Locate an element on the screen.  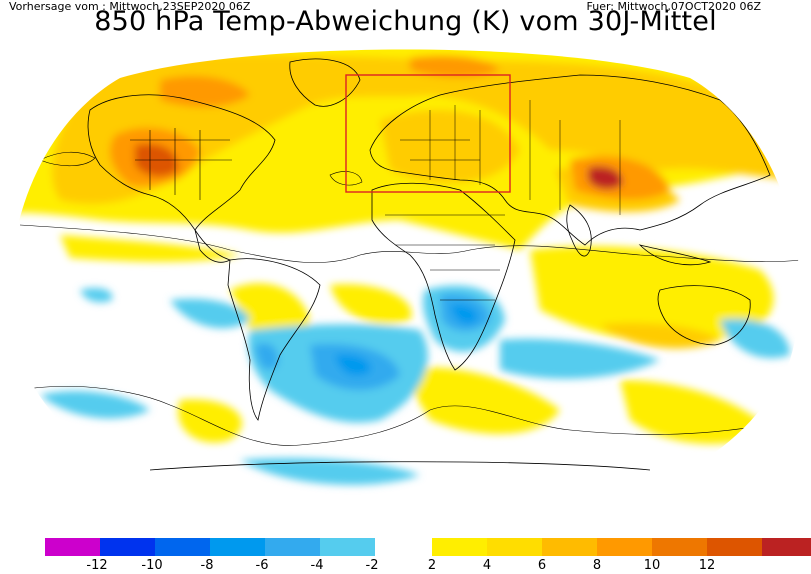
colorbar-tick-label: 8 is located at coordinates (597, 565).